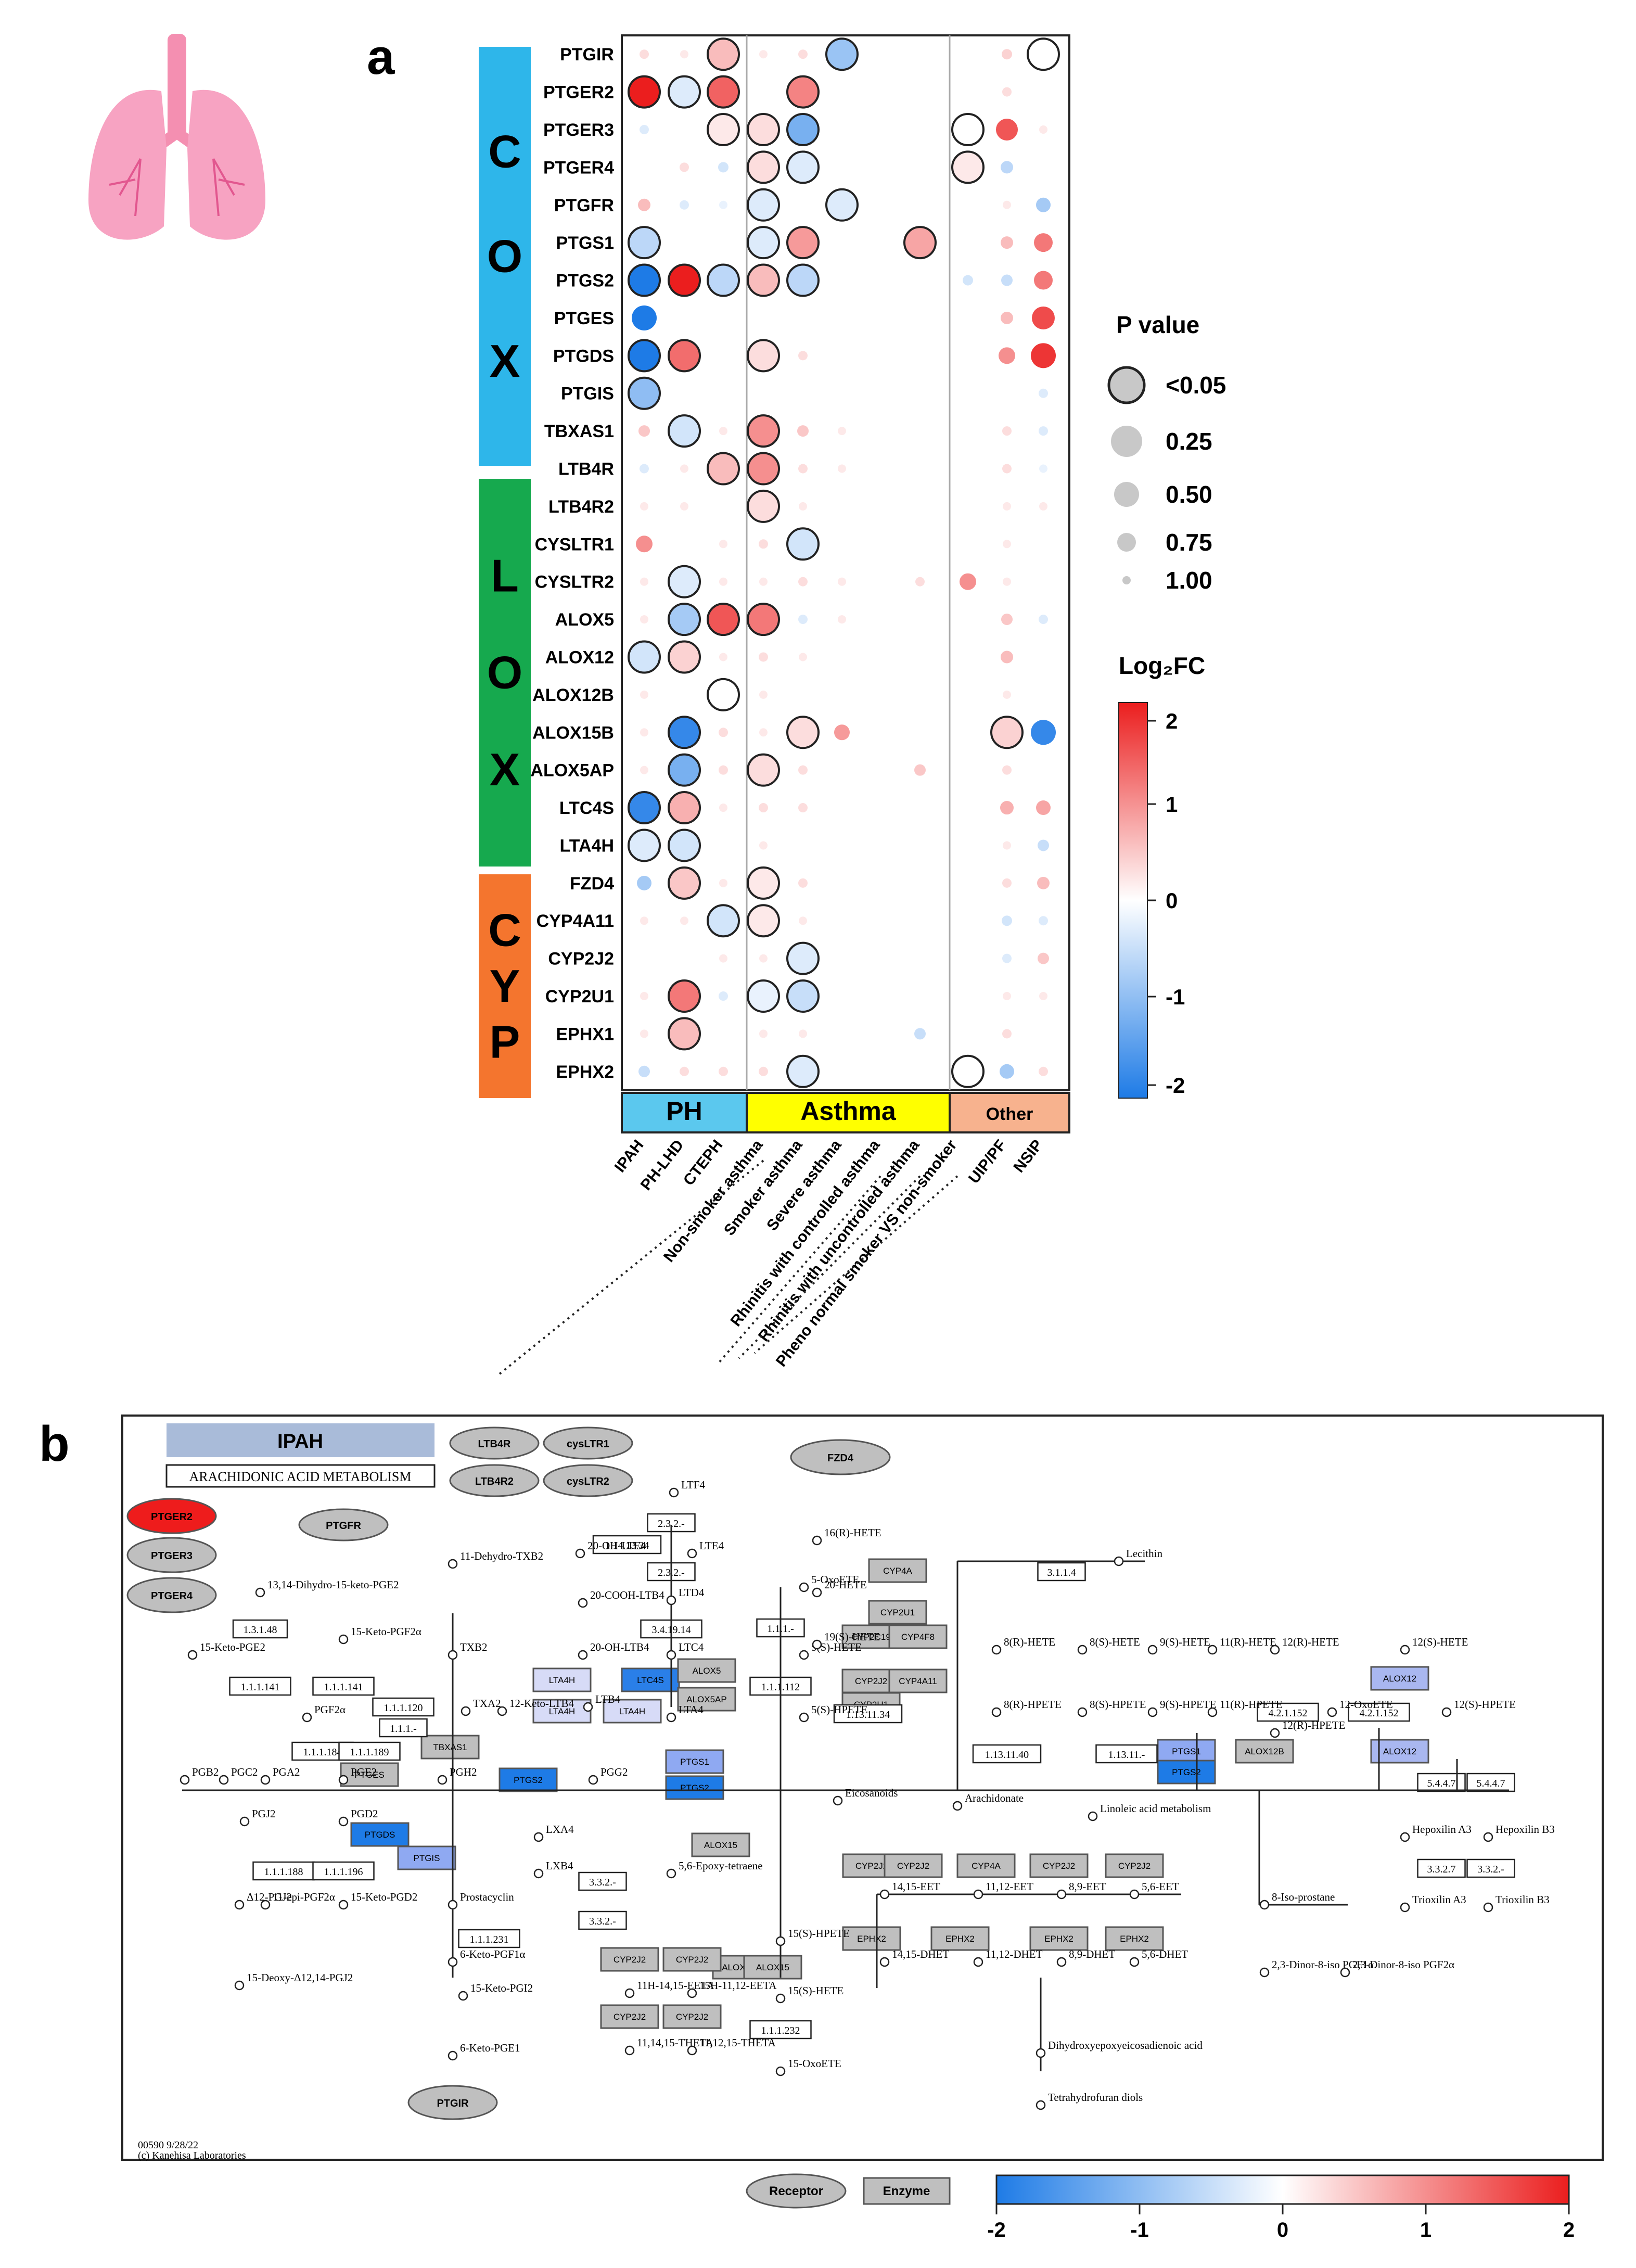  What do you see at coordinates (671, 1524) in the screenshot?
I see `ec-label: 2.3.2.-` at bounding box center [671, 1524].